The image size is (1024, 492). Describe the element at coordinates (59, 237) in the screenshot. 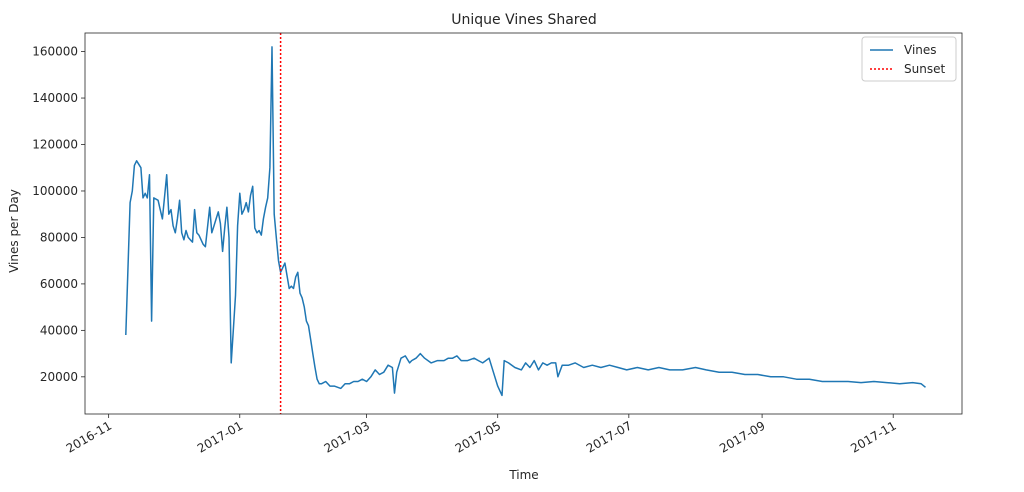

I see `y-tick-label: 80000` at that location.